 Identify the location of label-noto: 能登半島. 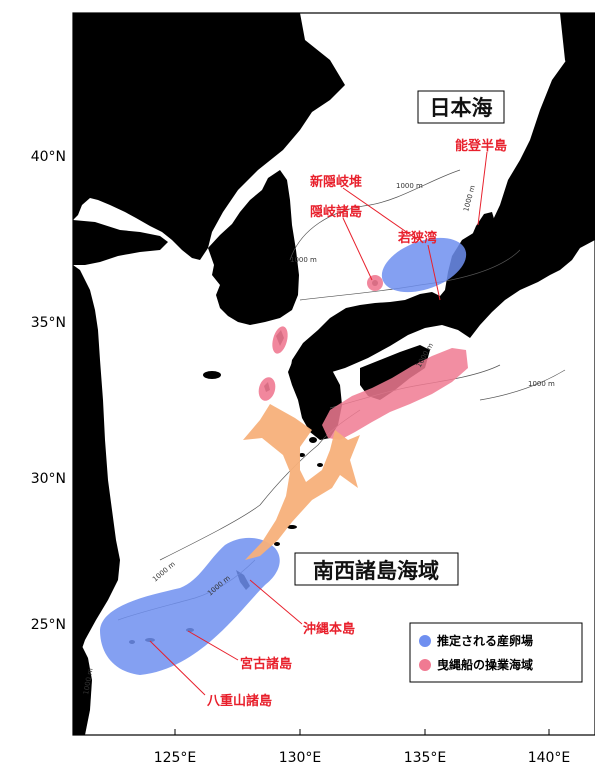
(481, 146).